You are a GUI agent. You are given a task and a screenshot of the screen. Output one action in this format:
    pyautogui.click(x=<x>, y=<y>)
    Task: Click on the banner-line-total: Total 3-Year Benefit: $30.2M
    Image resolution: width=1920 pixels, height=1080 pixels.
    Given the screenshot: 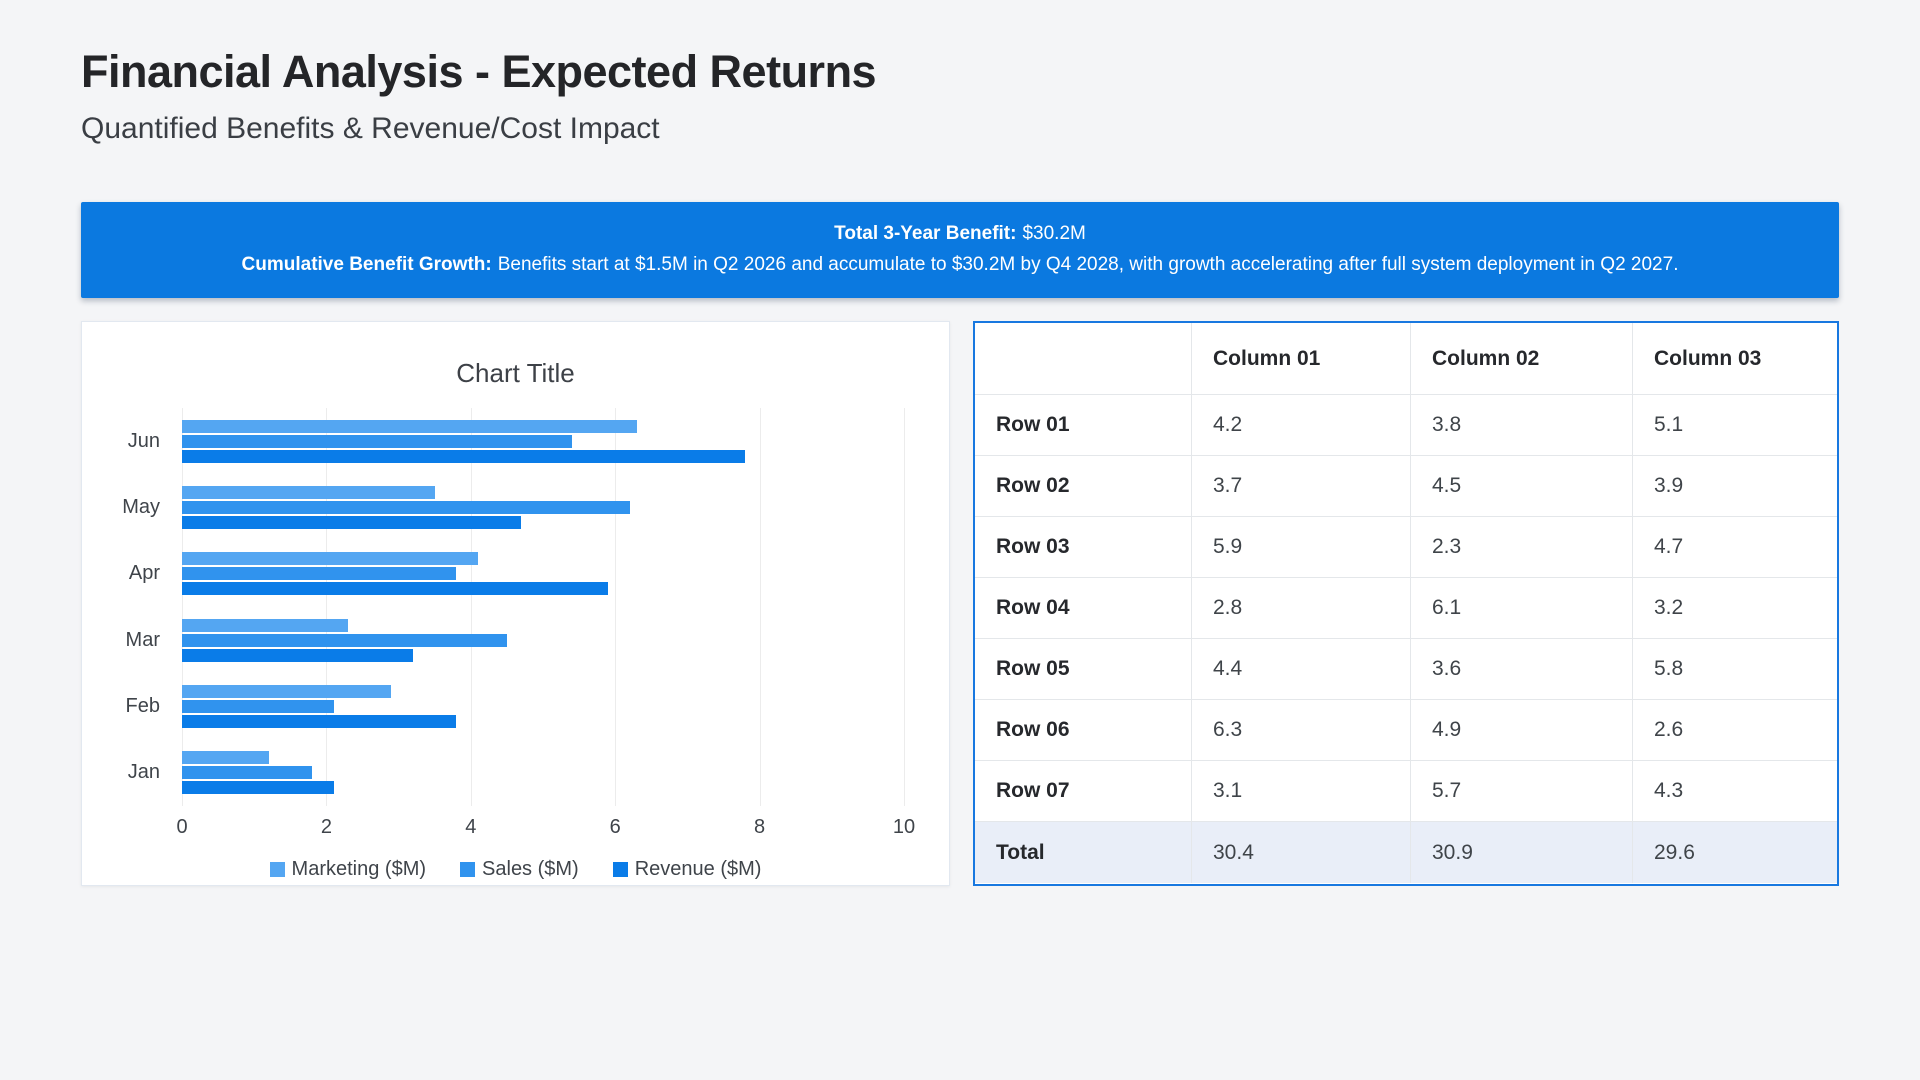 What is the action you would take?
    pyautogui.click(x=960, y=234)
    